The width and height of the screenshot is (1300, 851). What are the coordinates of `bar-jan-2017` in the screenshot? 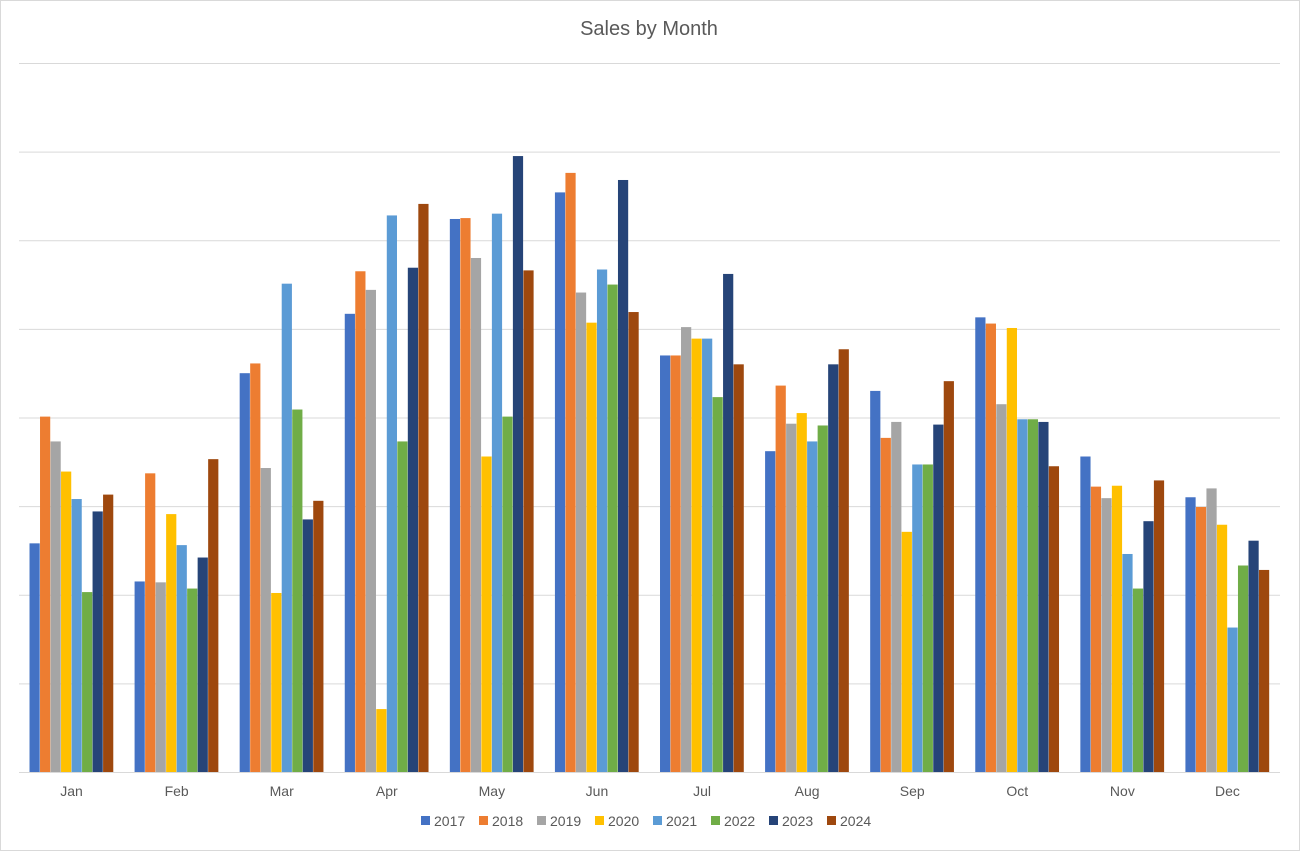 It's located at (34, 657).